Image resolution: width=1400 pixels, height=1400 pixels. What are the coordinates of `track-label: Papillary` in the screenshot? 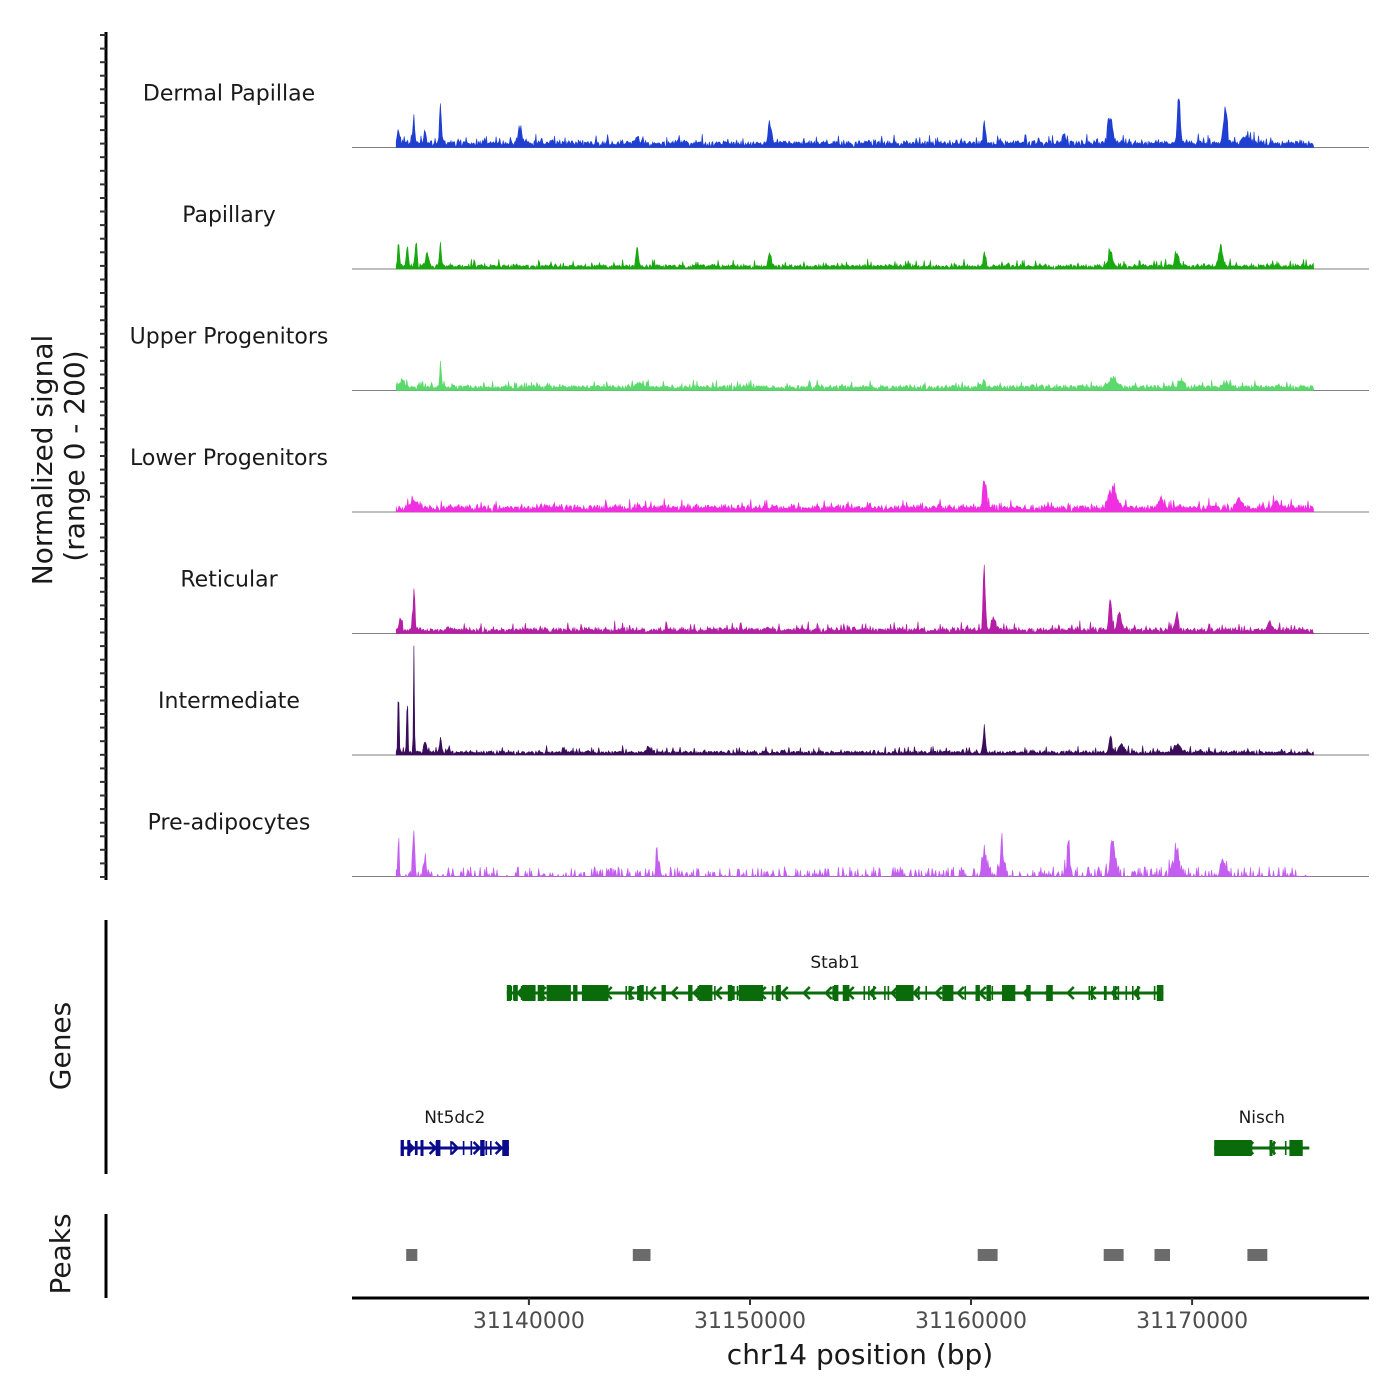 It's located at (229, 215).